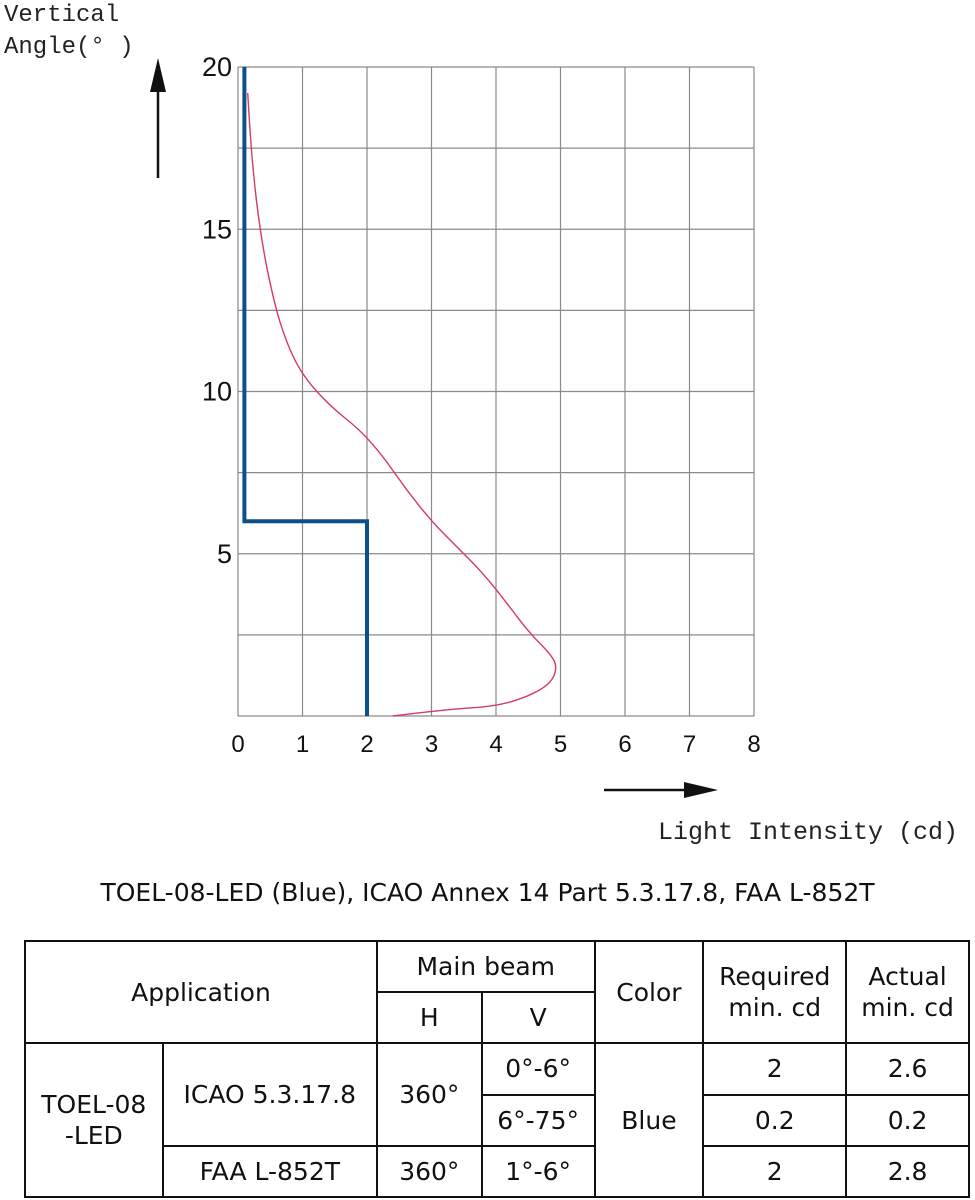 The width and height of the screenshot is (975, 1200). Describe the element at coordinates (94, 1120) in the screenshot. I see `product-cell: TOEL-08 -LED` at that location.